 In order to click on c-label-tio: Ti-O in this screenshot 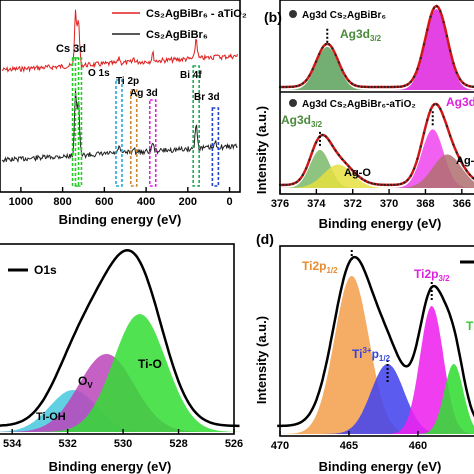, I will do `click(150, 364)`.